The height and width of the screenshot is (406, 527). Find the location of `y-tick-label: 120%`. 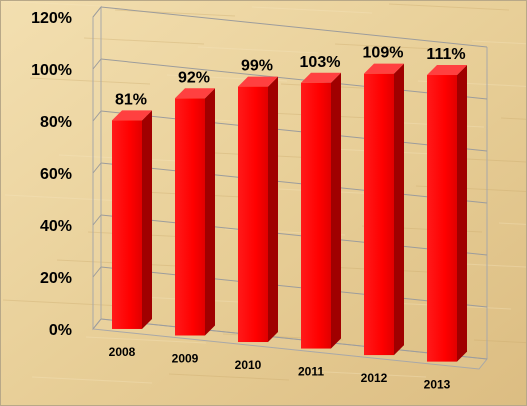

y-tick-label: 120% is located at coordinates (51, 18).